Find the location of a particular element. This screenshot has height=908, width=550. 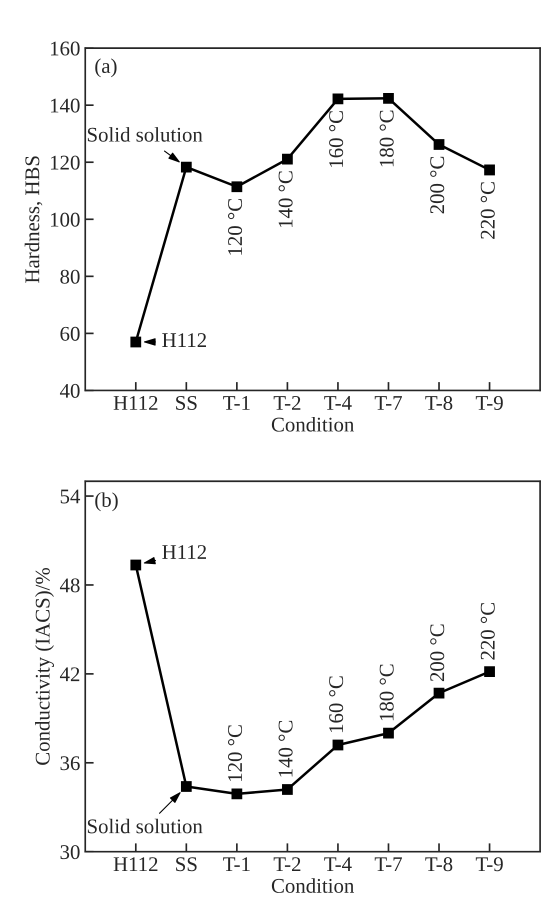

y-tick-label: 36 is located at coordinates (70, 763).